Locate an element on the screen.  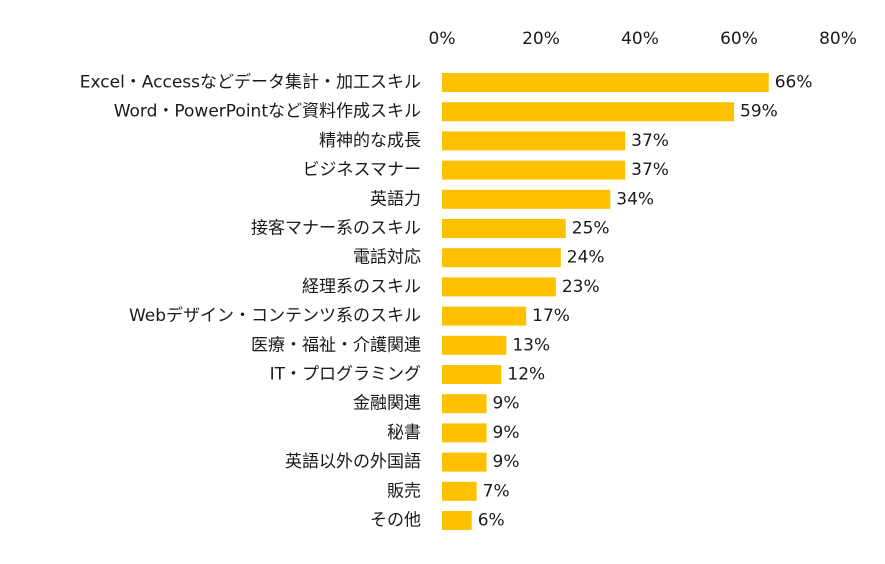
category-label: ビジネスマナー is located at coordinates (362, 170).